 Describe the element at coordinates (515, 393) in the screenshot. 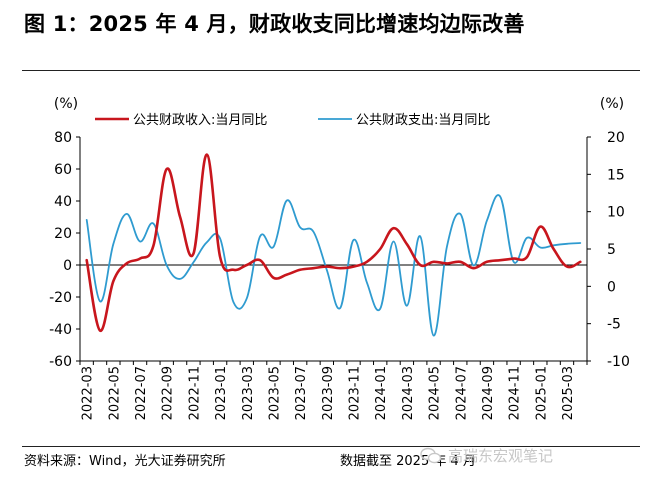

I see `x-tick-label: 2024-11` at that location.